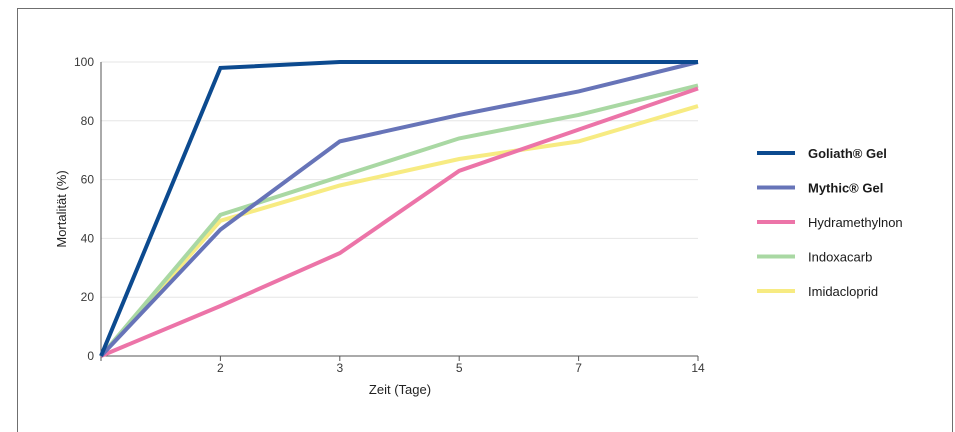  I want to click on legend-label-mythic-gel: Mythic® Gel, so click(845, 188).